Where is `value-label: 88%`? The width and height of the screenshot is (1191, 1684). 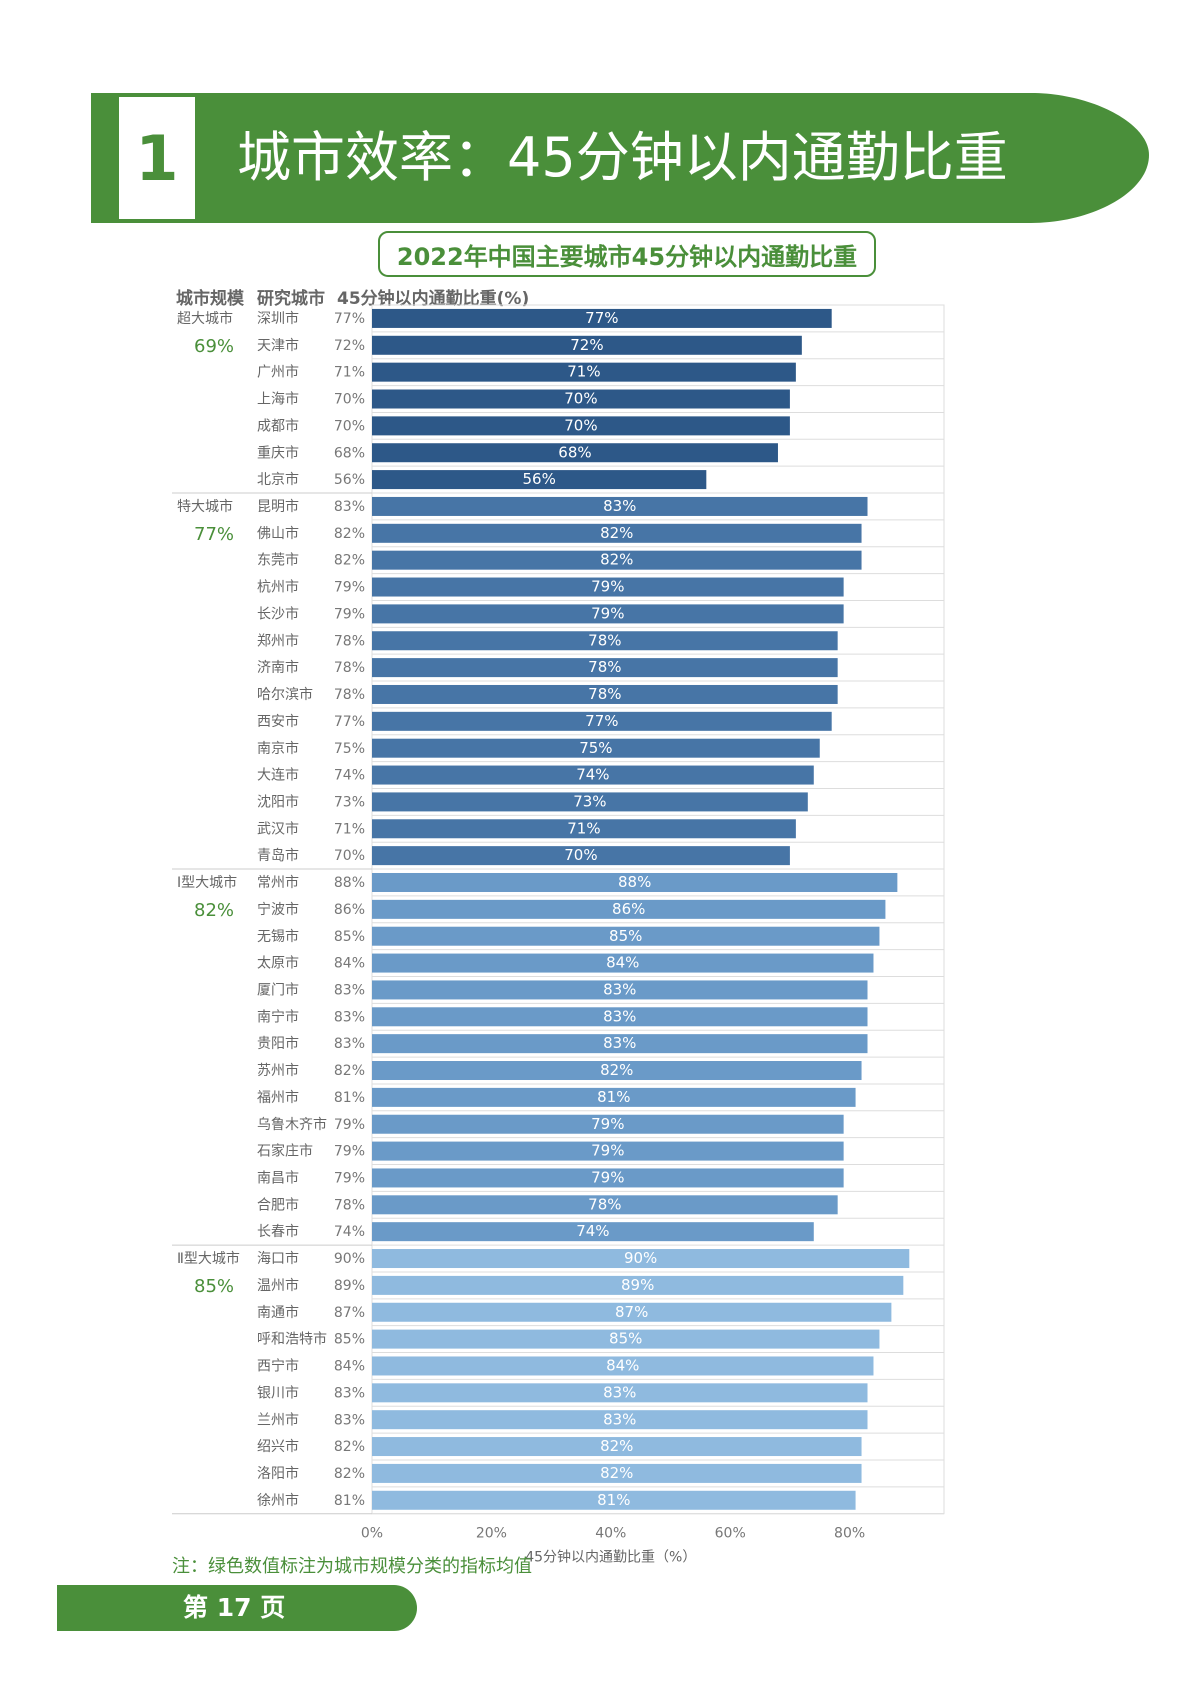 value-label: 88% is located at coordinates (349, 883).